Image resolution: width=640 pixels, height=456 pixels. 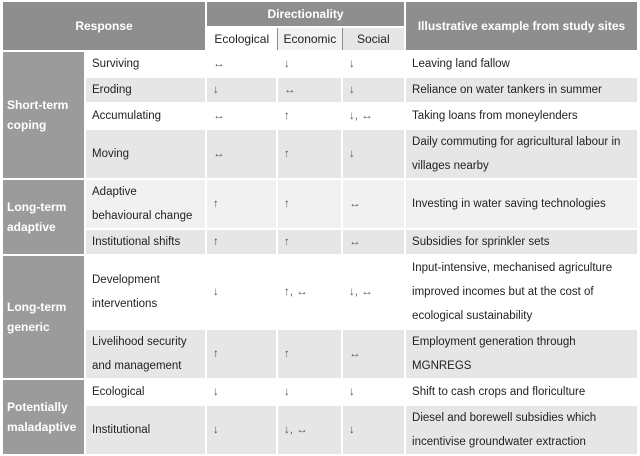 I want to click on response-cell: Ecological, so click(x=145, y=392).